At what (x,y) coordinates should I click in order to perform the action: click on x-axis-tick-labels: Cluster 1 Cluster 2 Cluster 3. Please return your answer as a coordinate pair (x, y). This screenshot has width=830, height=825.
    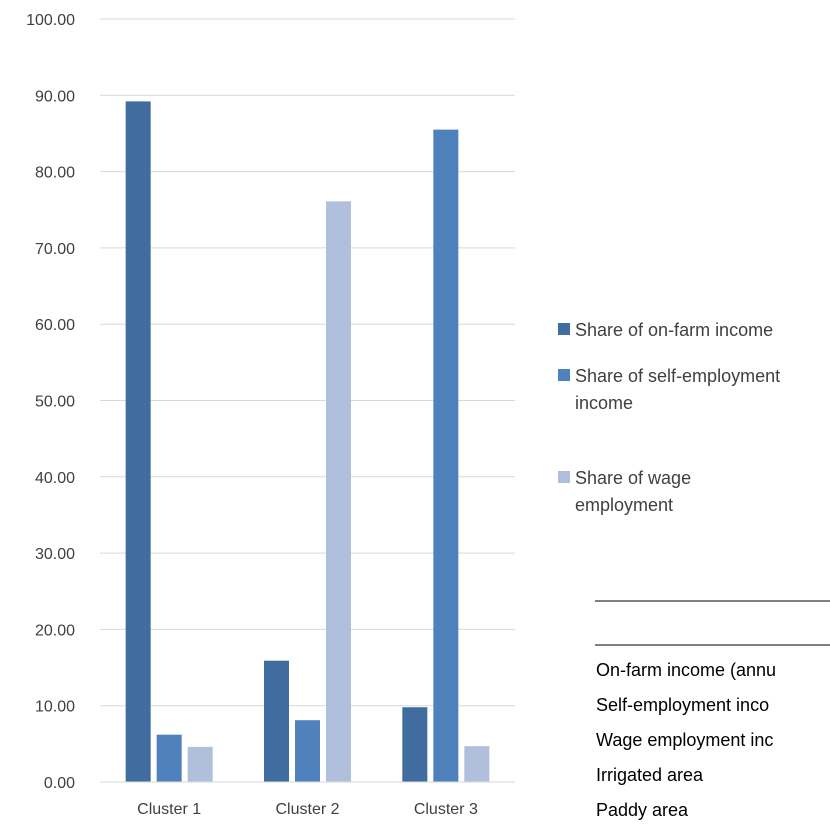
    Looking at the image, I should click on (307, 809).